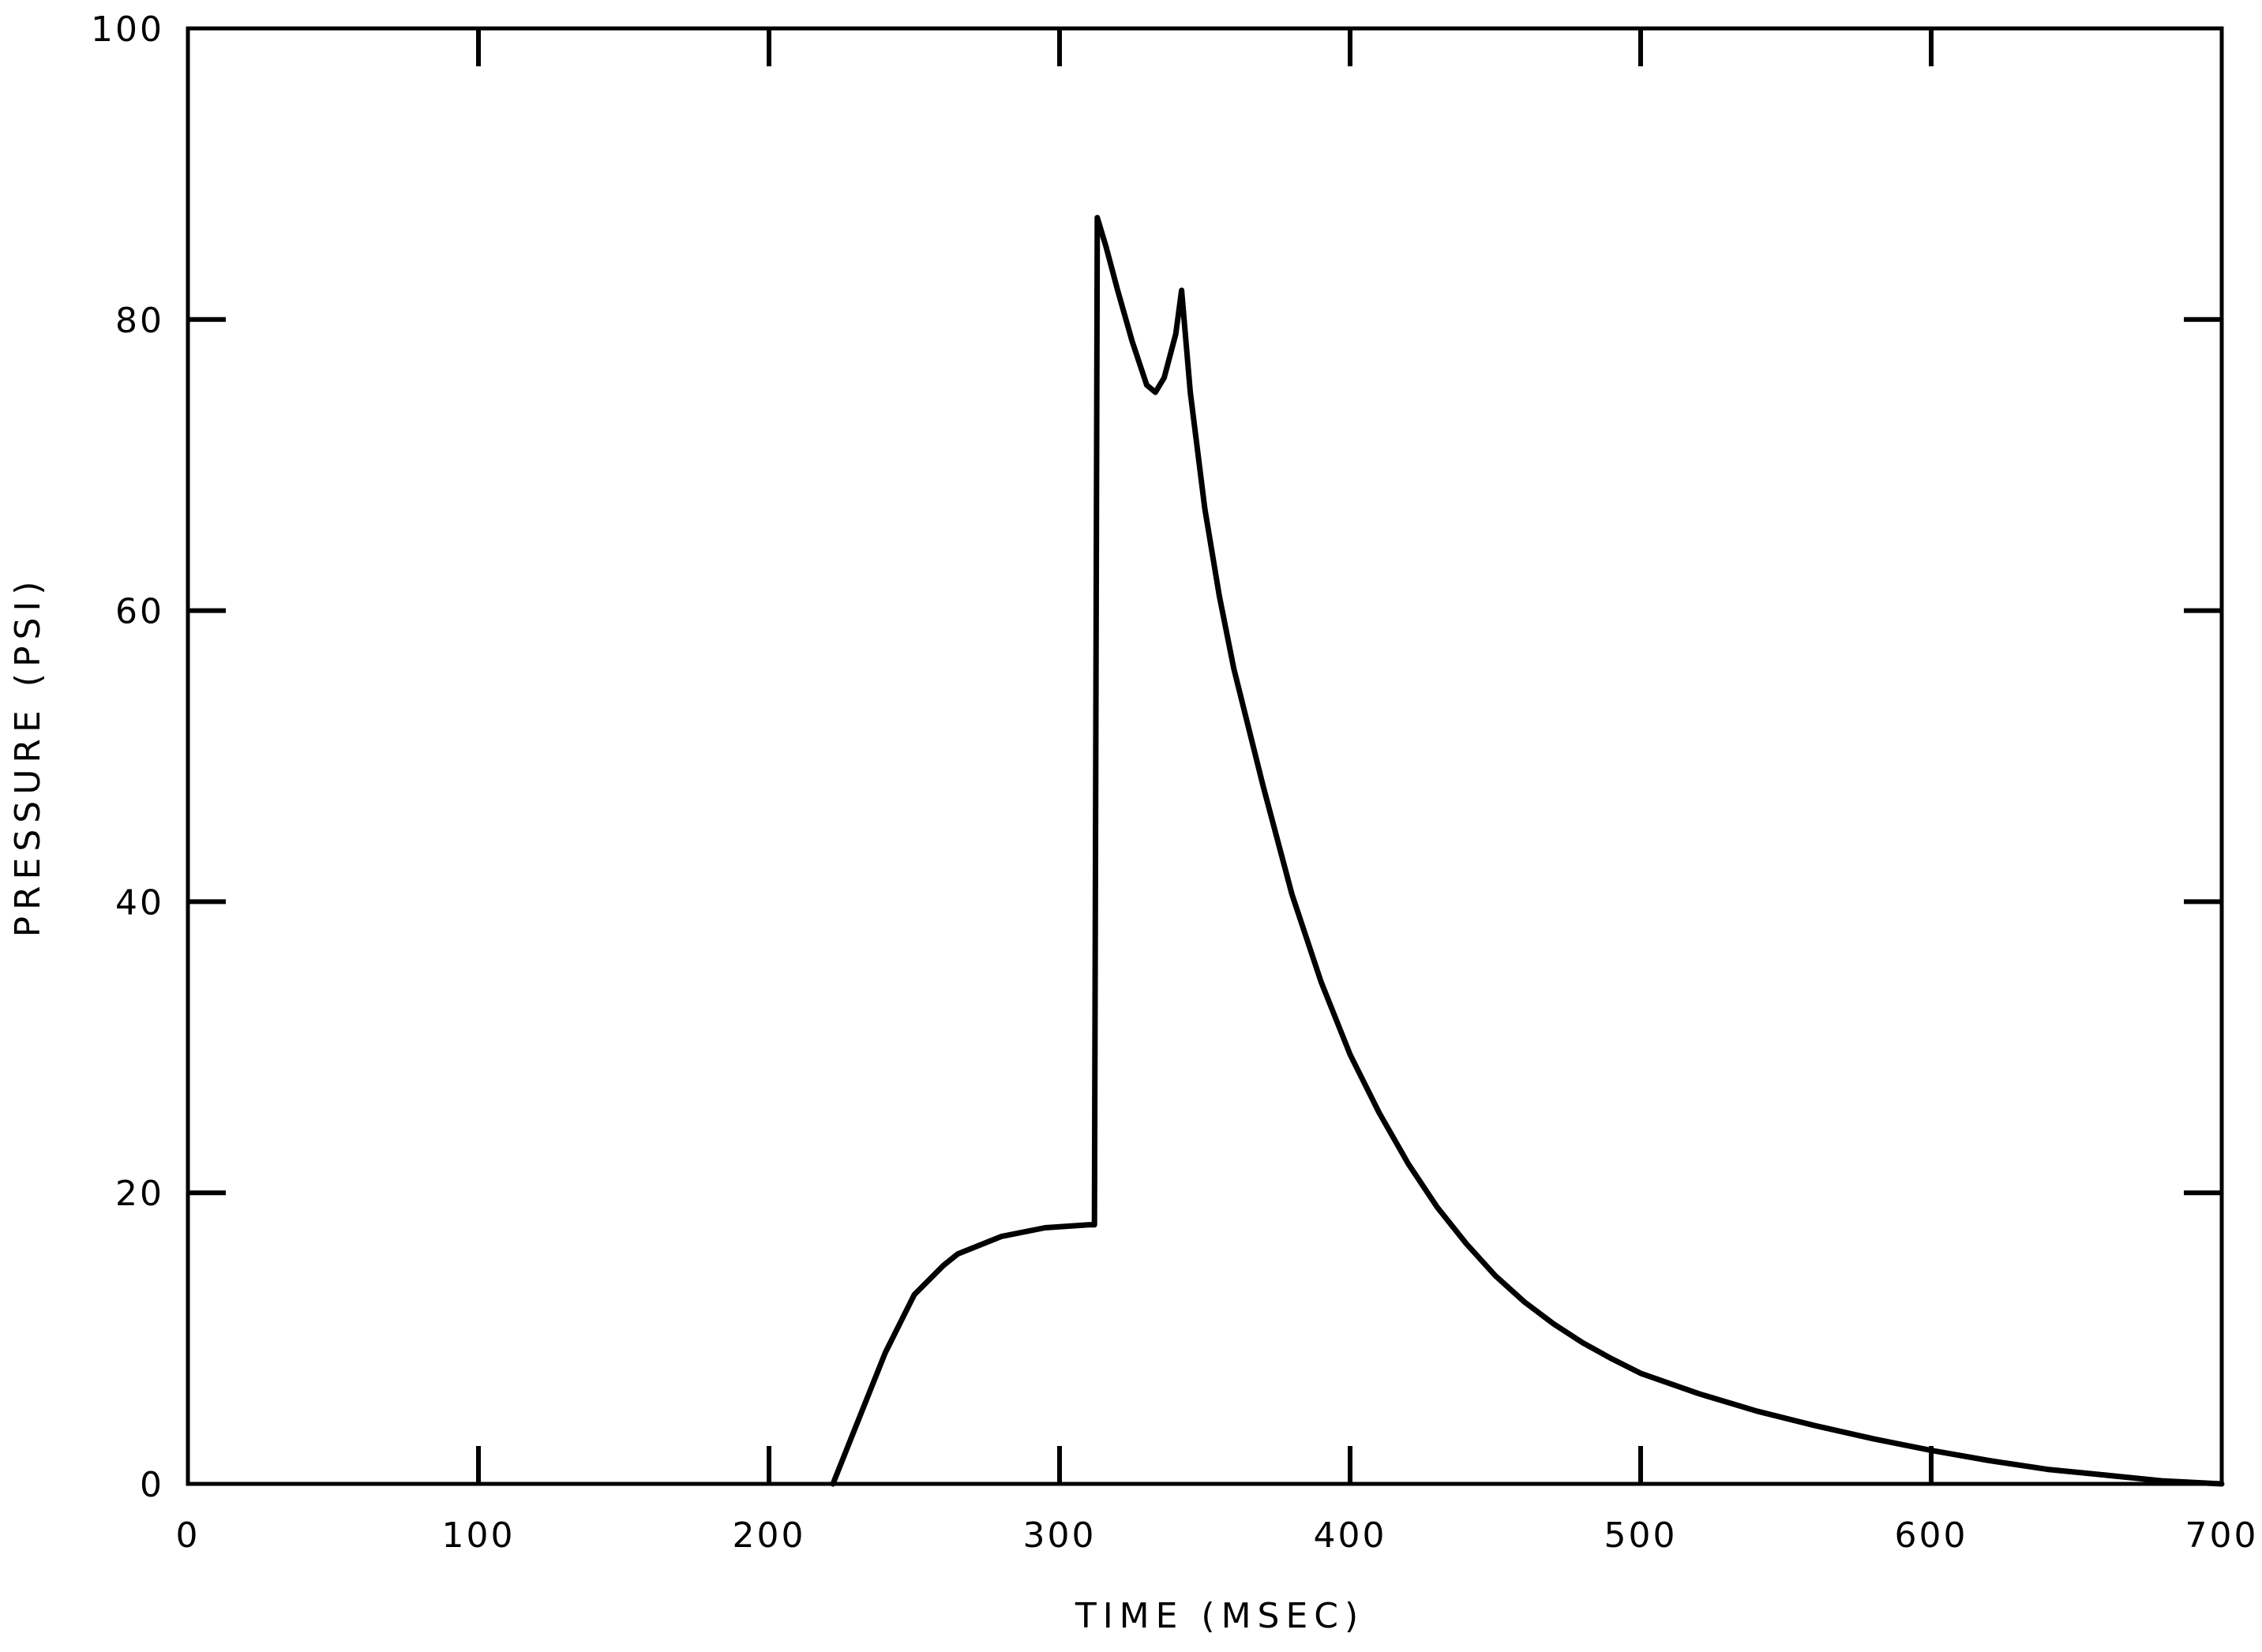 This screenshot has height=1652, width=2262. I want to click on x-tick-label: 400, so click(1350, 1535).